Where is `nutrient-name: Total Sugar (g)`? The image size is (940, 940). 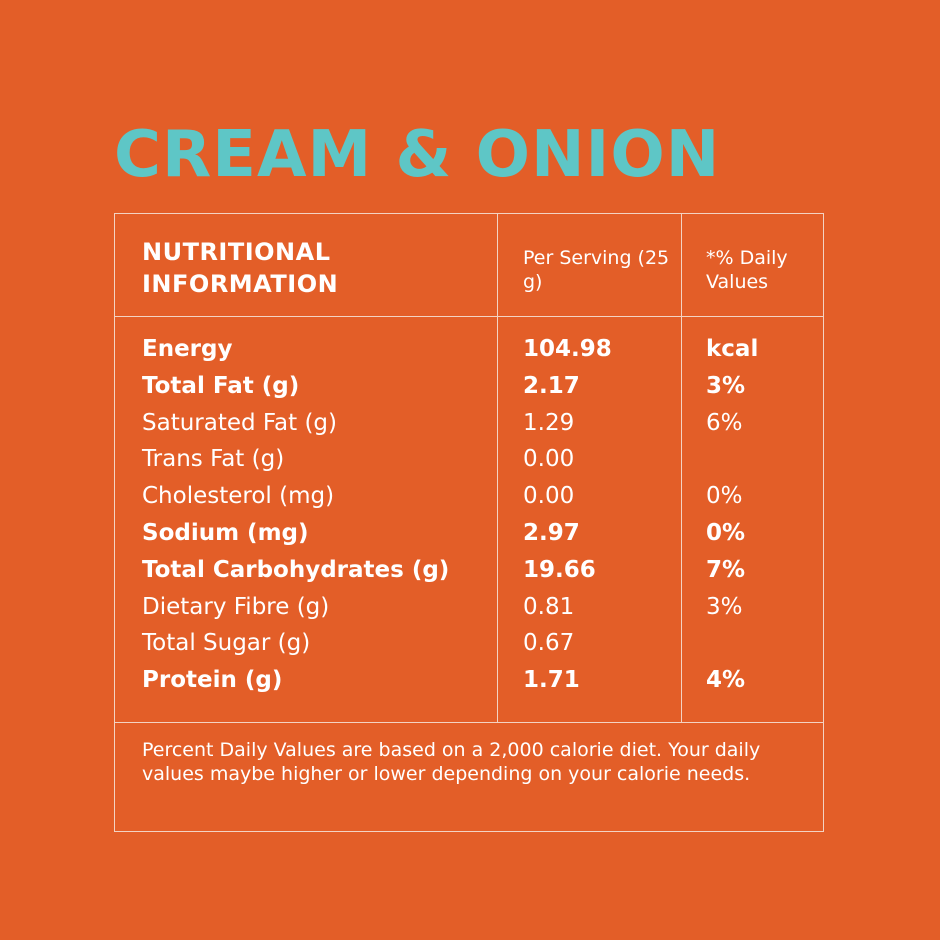 nutrient-name: Total Sugar (g) is located at coordinates (226, 643).